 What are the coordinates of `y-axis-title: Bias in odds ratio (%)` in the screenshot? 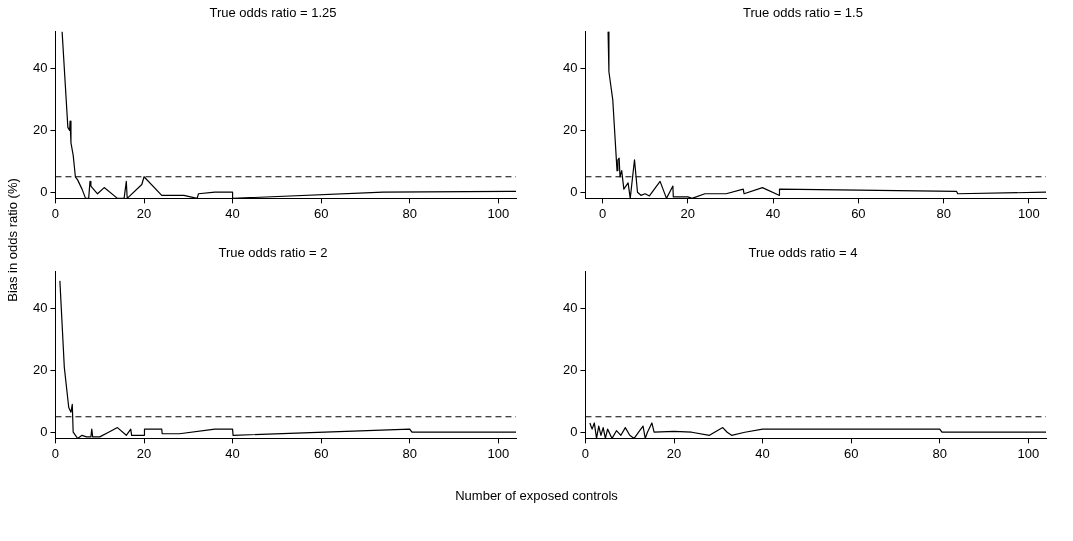 It's located at (12, 240).